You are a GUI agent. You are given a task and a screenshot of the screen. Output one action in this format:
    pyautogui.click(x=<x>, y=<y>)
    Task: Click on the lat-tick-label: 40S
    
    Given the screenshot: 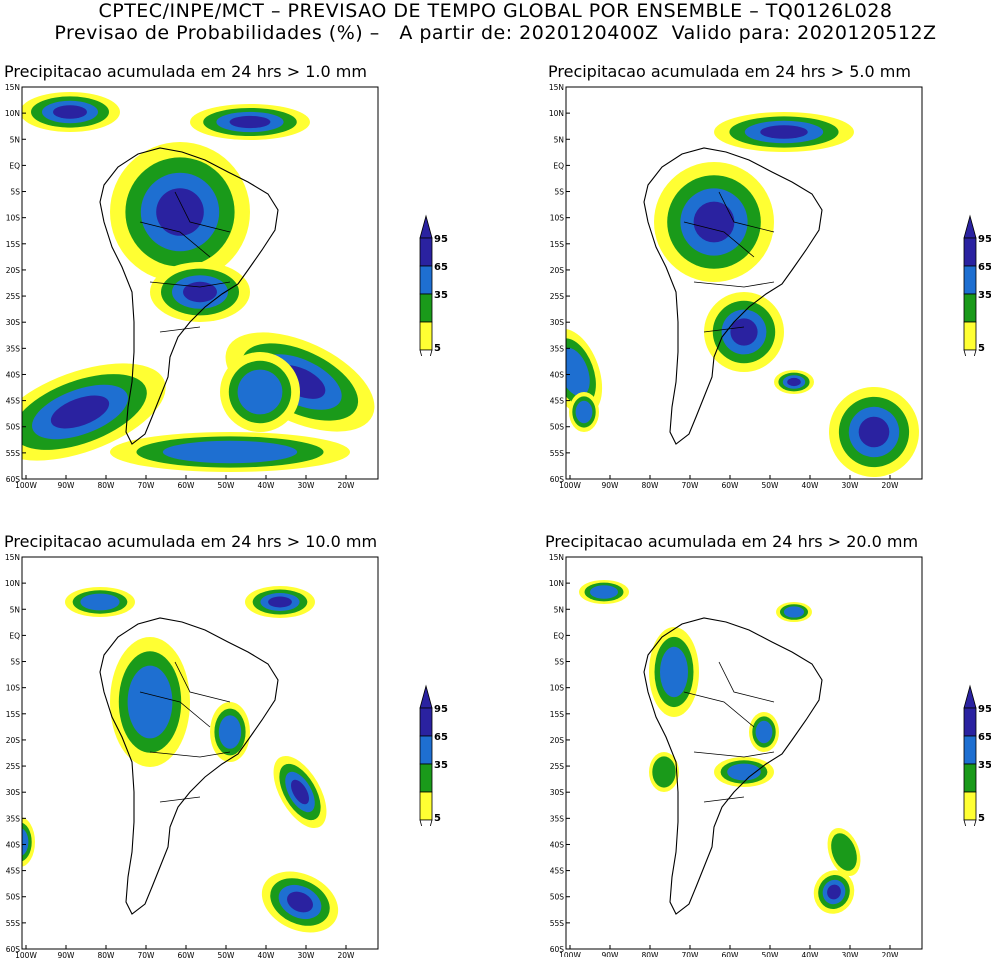 What is the action you would take?
    pyautogui.click(x=557, y=374)
    